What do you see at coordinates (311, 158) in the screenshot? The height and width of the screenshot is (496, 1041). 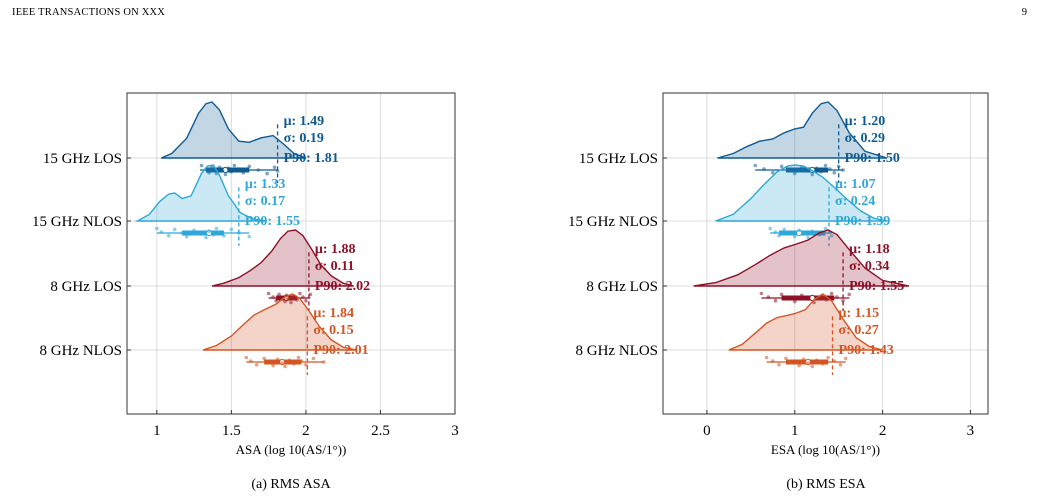 I see `p90-label: P90: 1.81` at bounding box center [311, 158].